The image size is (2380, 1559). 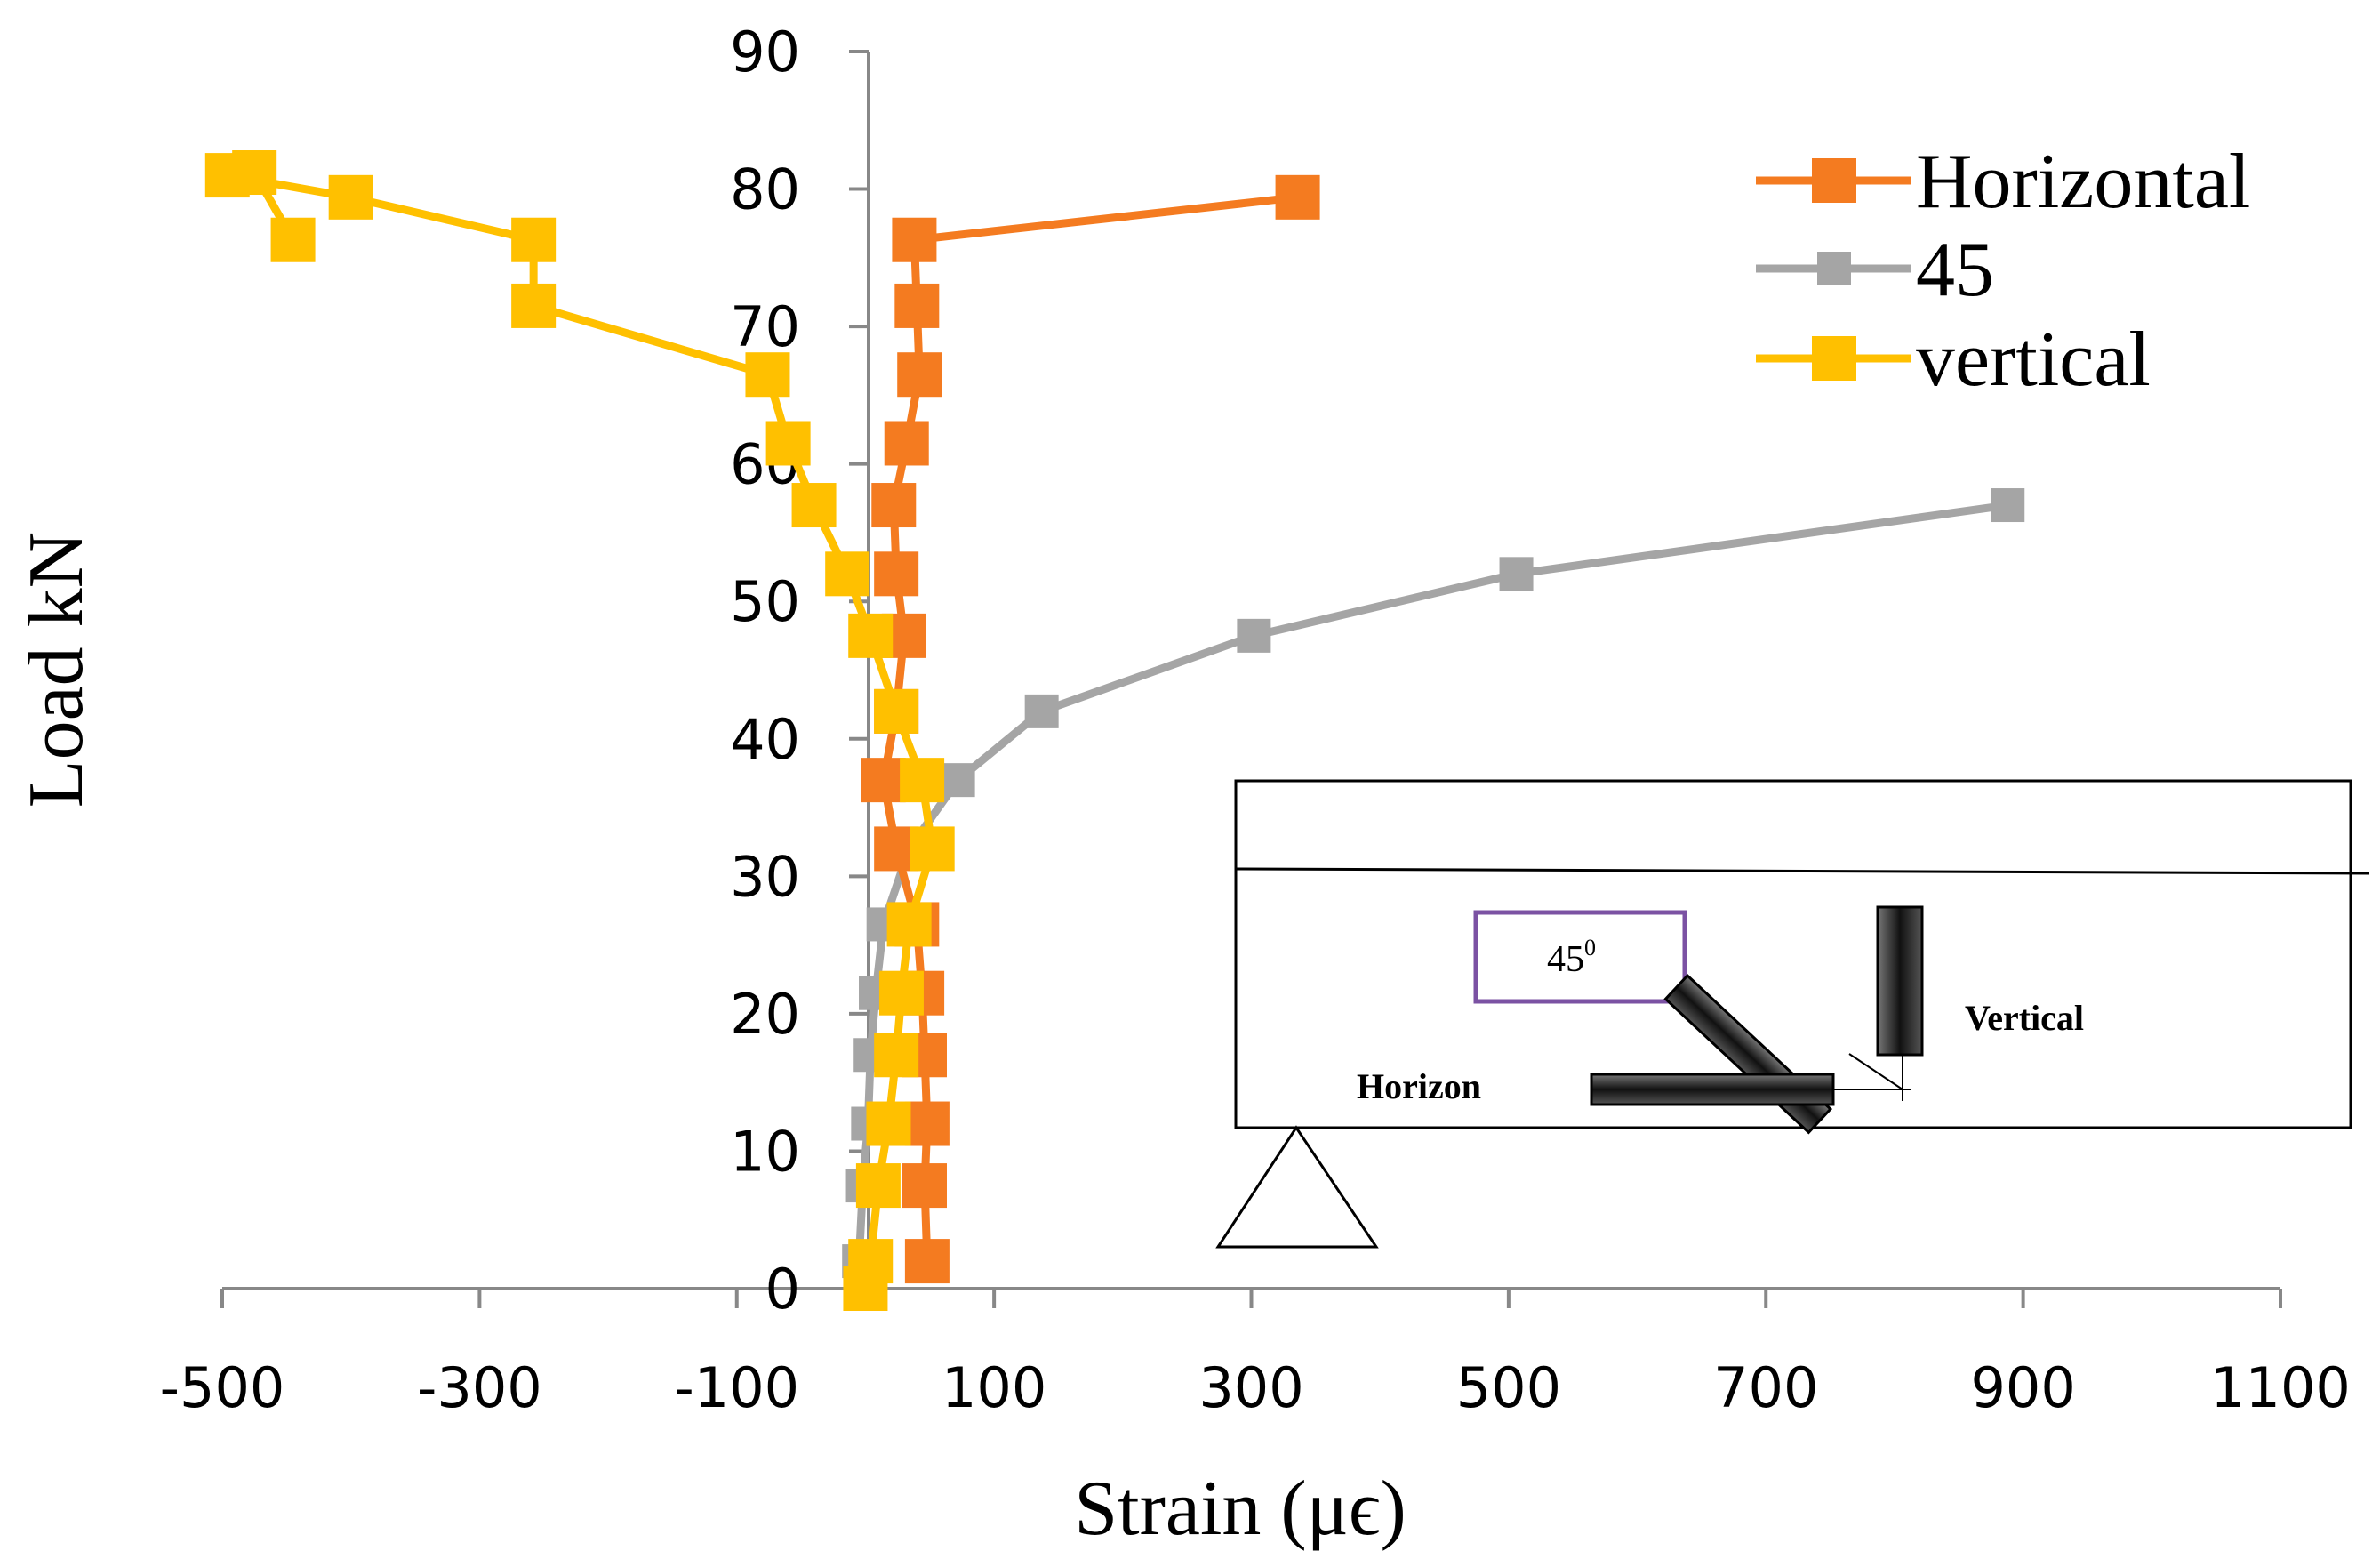 I want to click on series-horizontal, so click(x=1090, y=729).